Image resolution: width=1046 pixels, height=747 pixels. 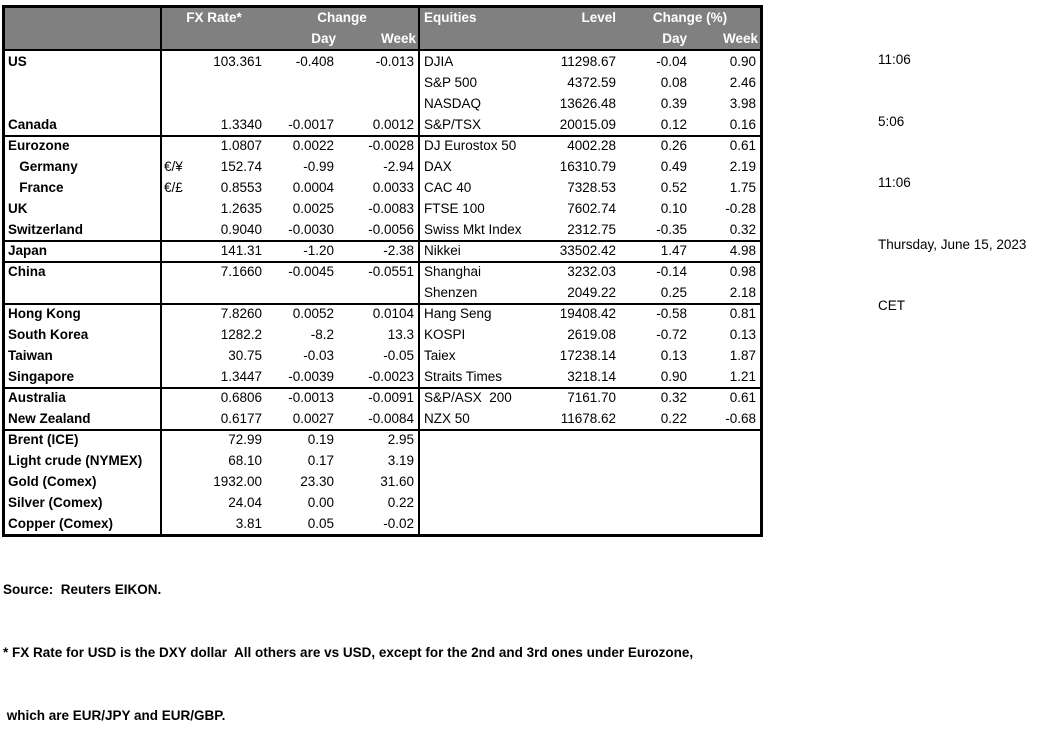 I want to click on fx-change-week-cell: 0.0033, so click(x=393, y=187).